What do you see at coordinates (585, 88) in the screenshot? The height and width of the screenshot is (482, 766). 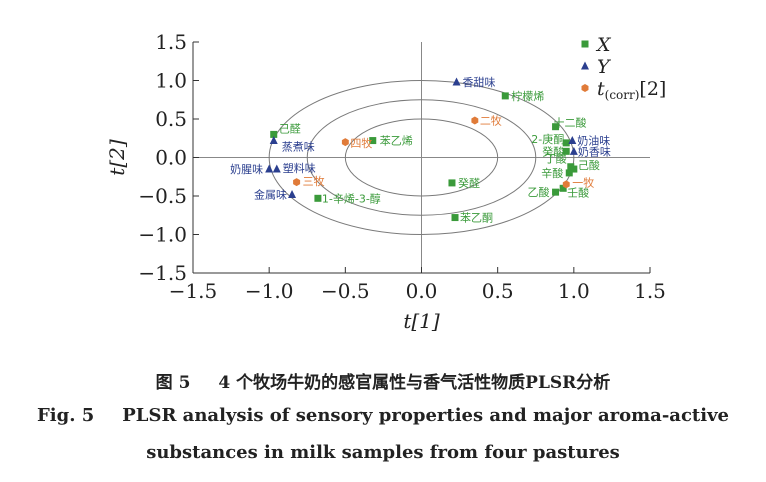 I see `legend-marker-T` at bounding box center [585, 88].